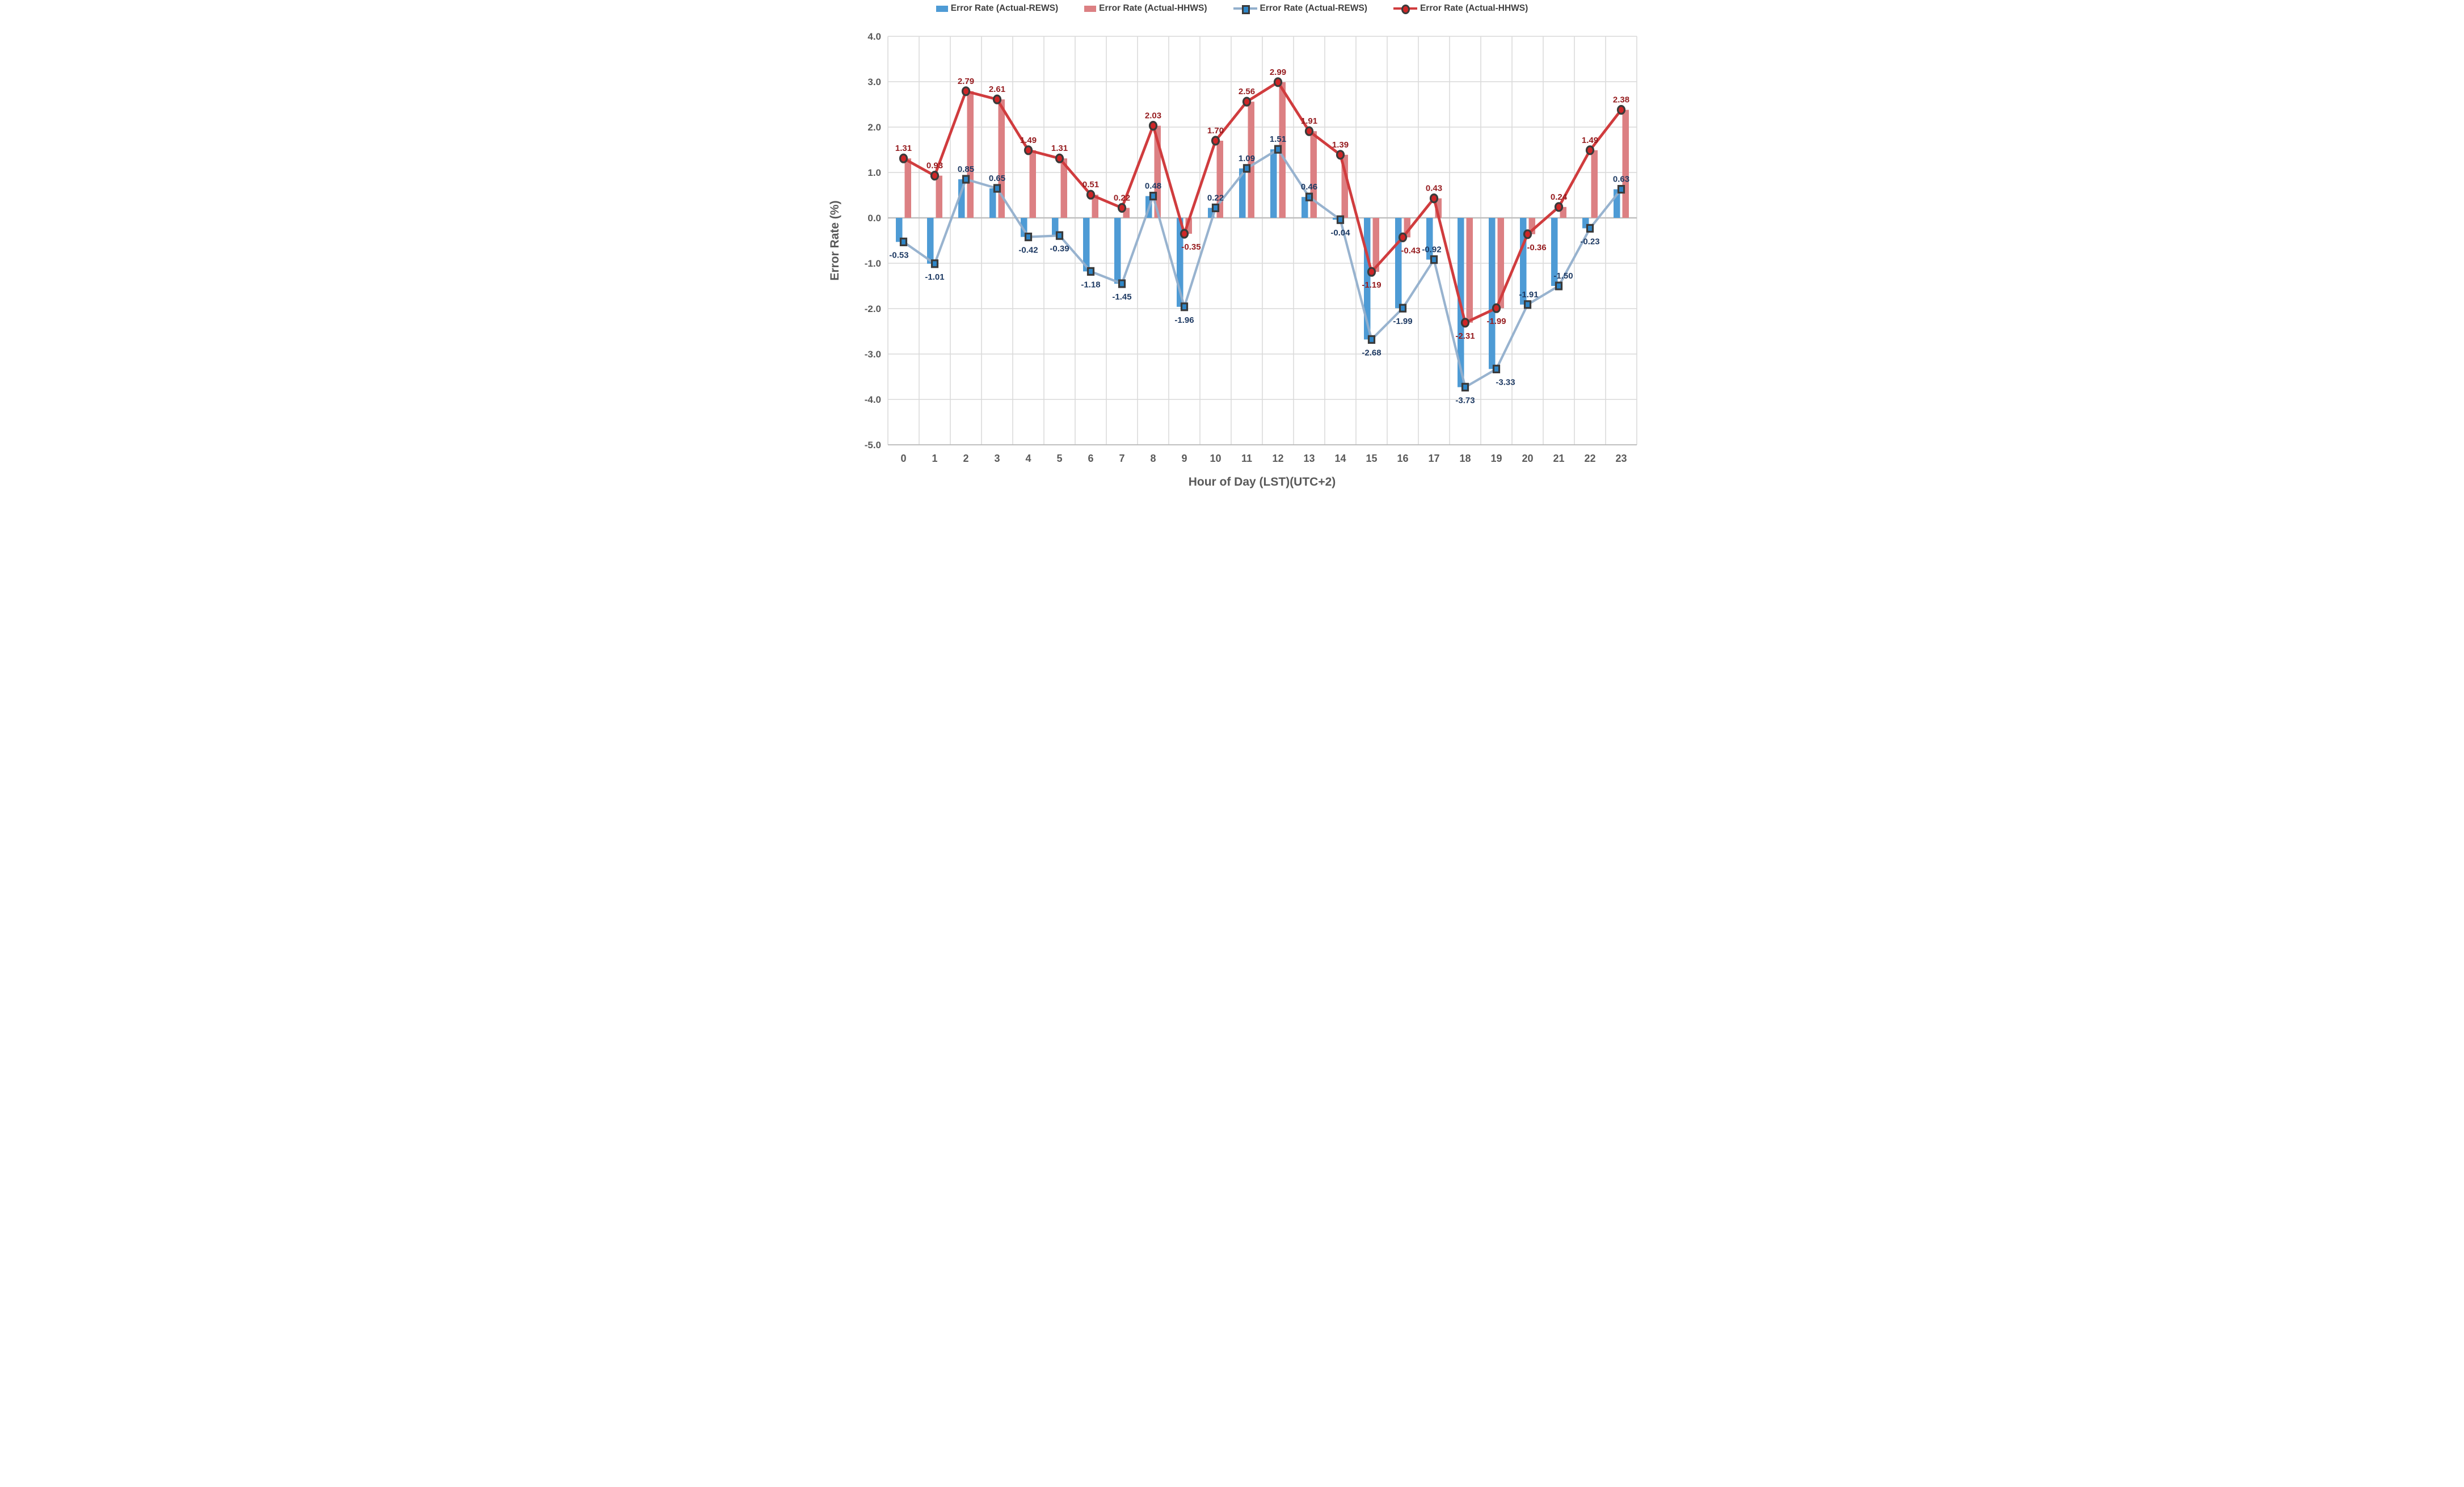  I want to click on hhws-data-label: 2.56, so click(1246, 91).